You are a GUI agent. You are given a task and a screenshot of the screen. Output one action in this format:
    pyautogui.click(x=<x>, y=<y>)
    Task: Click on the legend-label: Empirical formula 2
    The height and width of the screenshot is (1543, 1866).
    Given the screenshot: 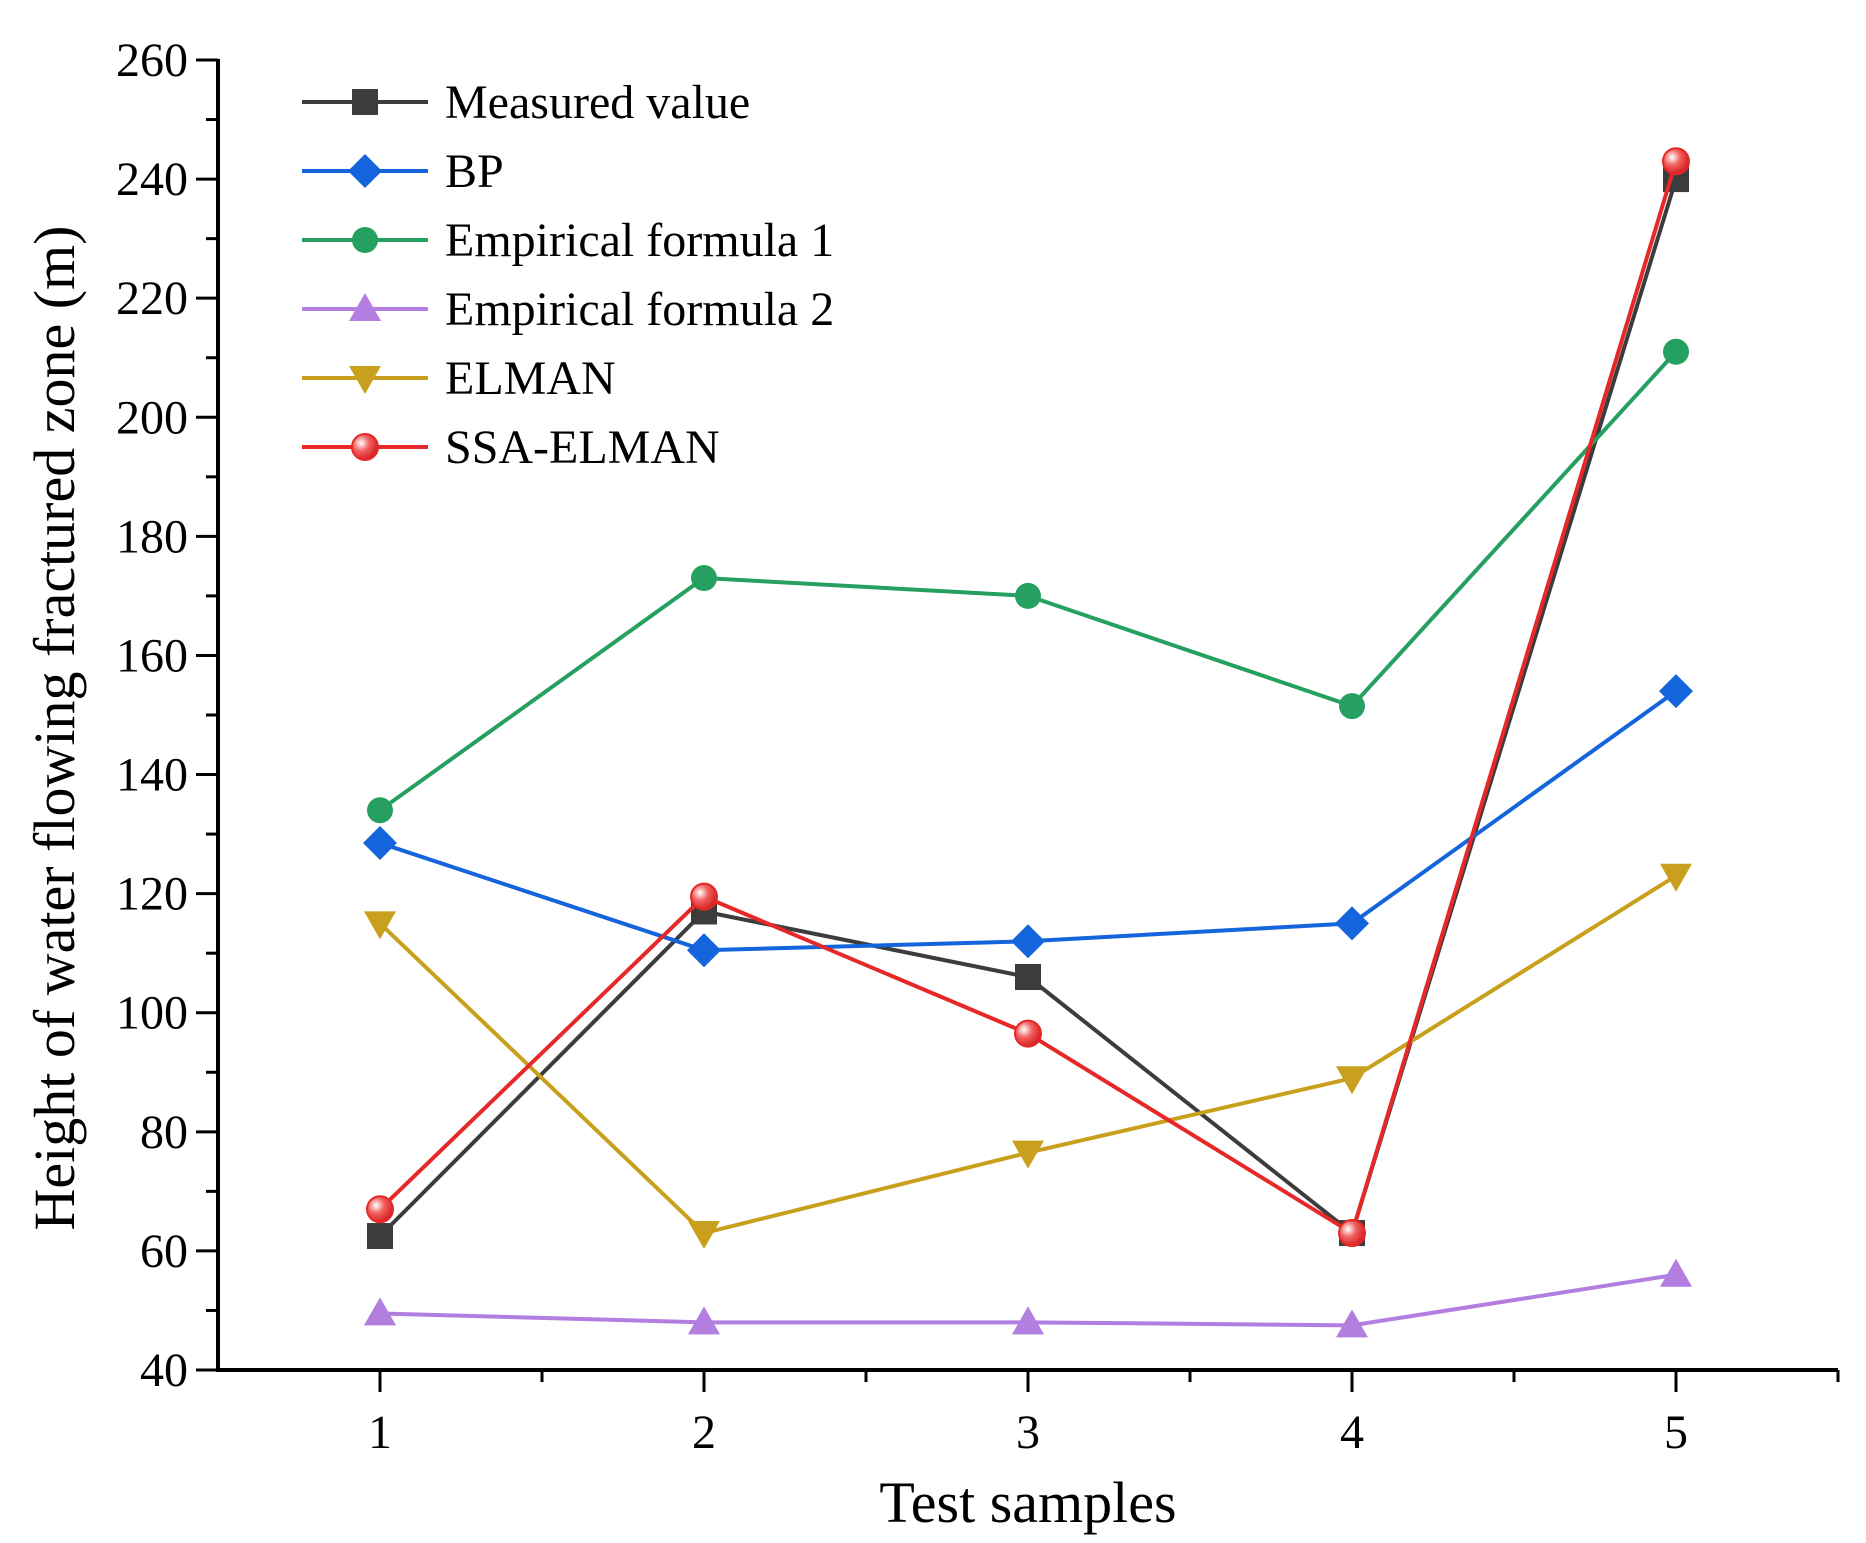 What is the action you would take?
    pyautogui.click(x=639, y=309)
    